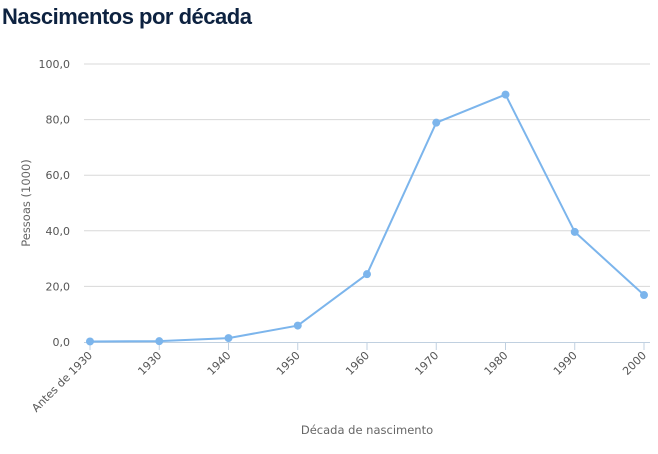  What do you see at coordinates (62, 382) in the screenshot?
I see `x-tick-label: Antes de 1930` at bounding box center [62, 382].